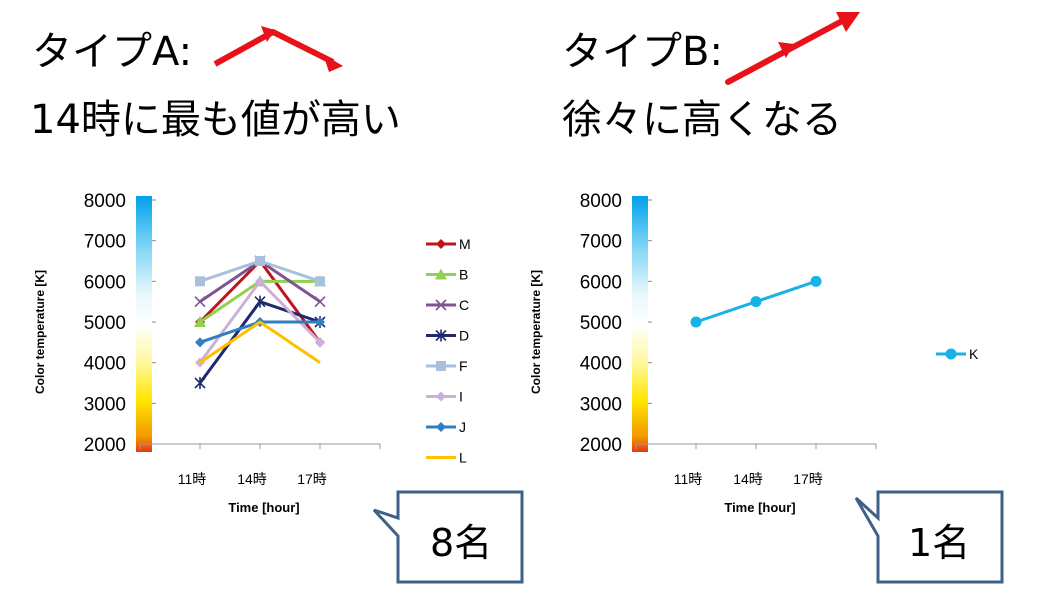 This screenshot has width=1040, height=600. I want to click on type-a-trend-arrow-icon, so click(278, 49).